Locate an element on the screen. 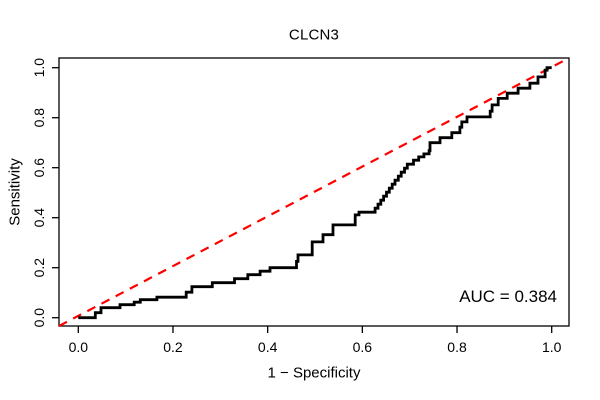  x-axis-tick-label: 0.0 is located at coordinates (79, 347).